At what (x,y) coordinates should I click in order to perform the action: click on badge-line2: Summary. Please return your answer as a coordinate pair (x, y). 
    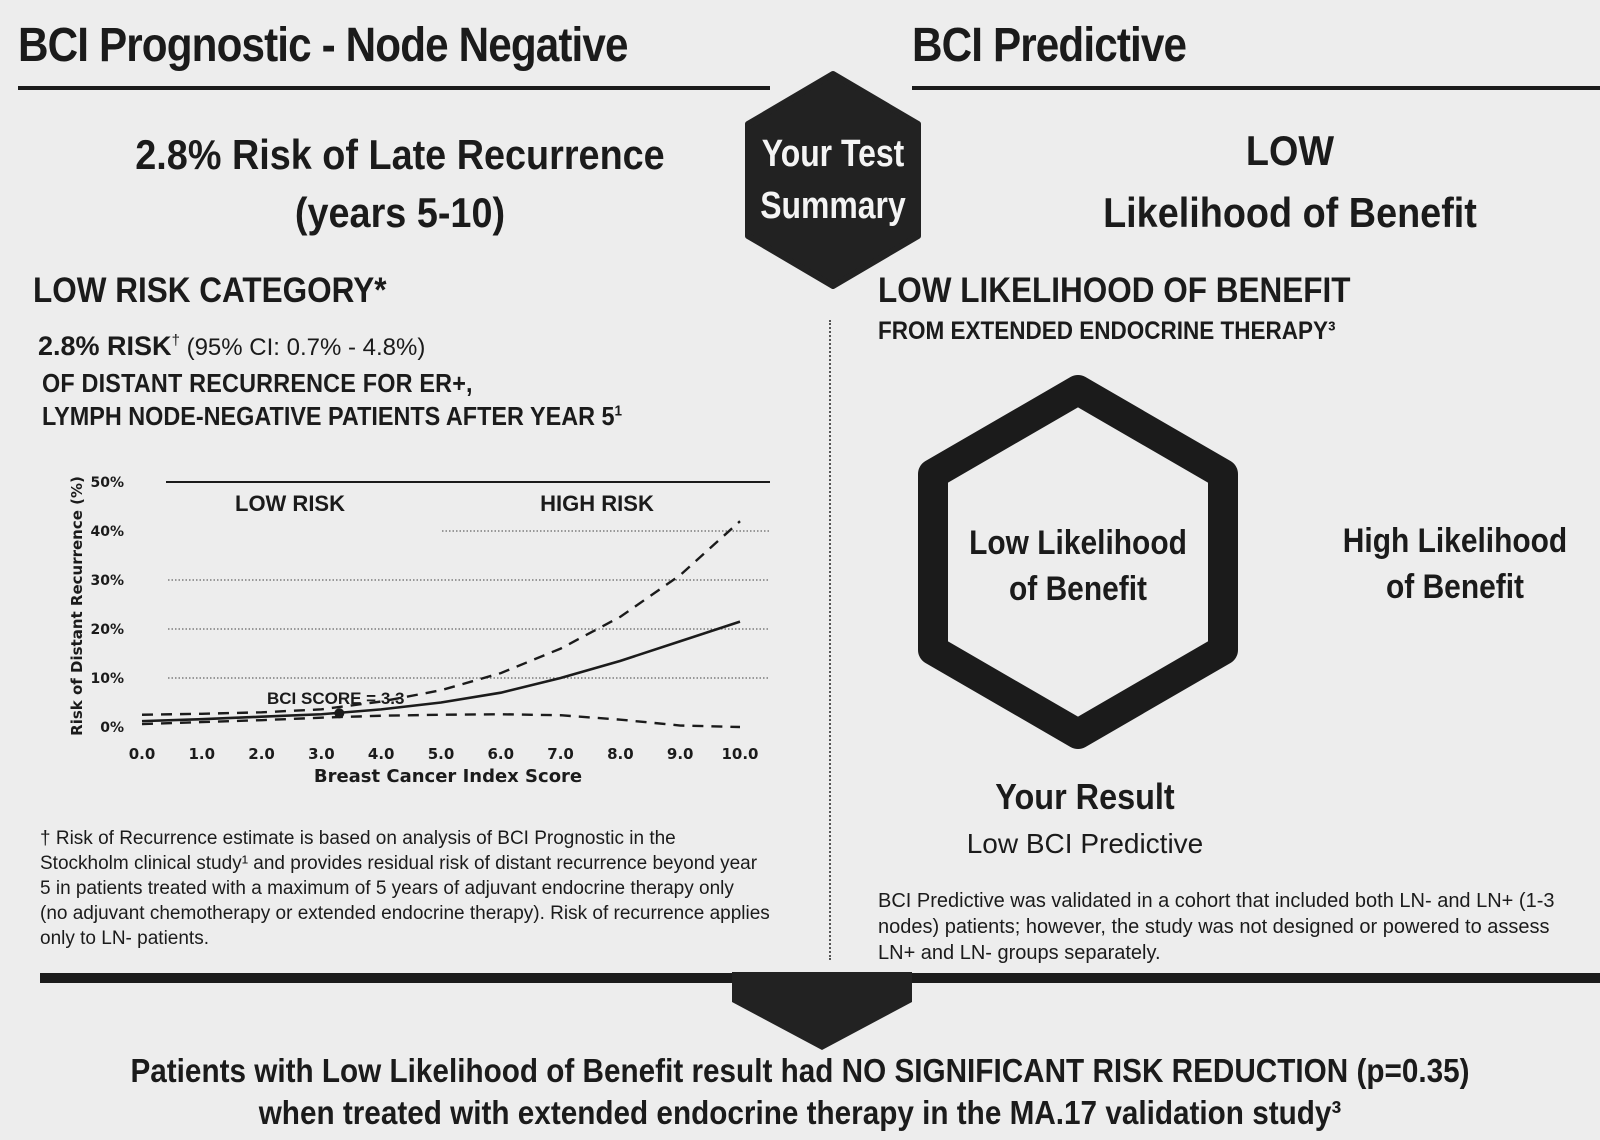
    Looking at the image, I should click on (833, 205).